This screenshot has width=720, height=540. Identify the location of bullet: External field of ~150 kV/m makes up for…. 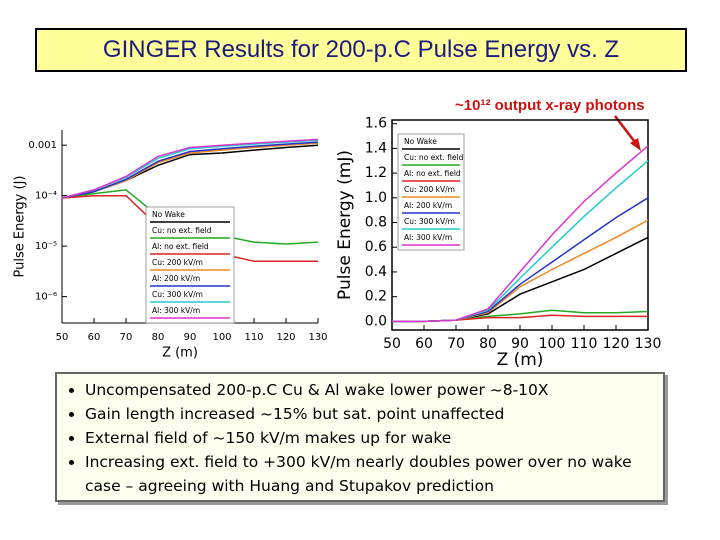
(370, 438).